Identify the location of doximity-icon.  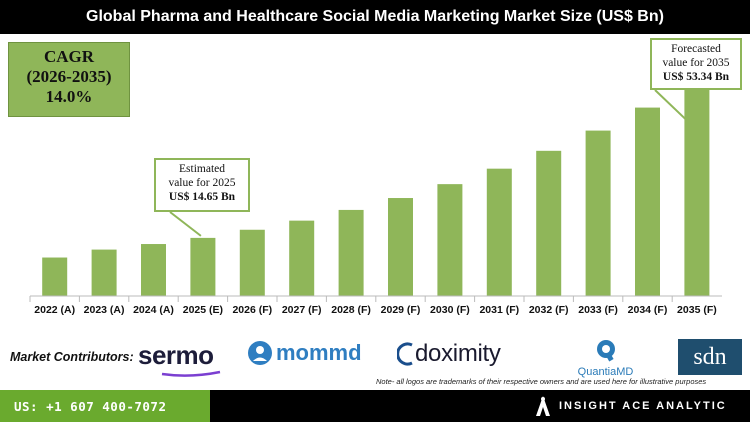
(405, 354).